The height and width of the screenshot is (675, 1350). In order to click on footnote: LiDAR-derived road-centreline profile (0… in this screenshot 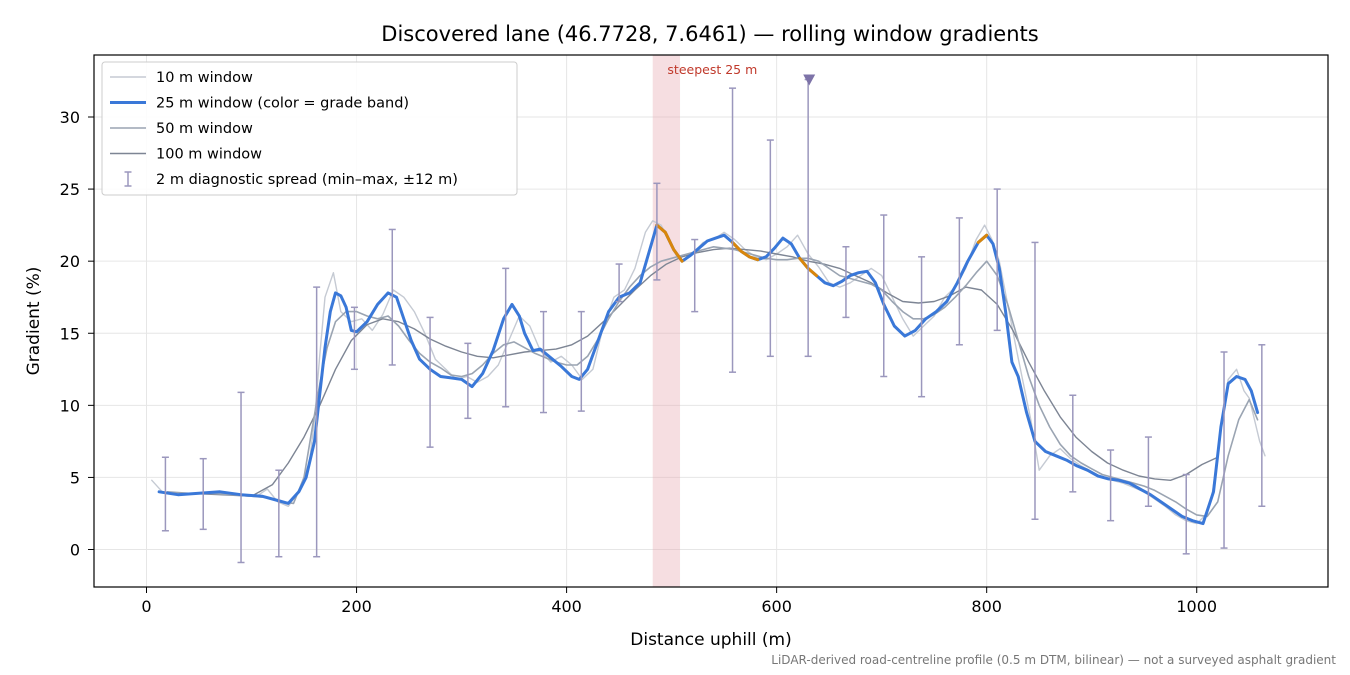, I will do `click(1053, 660)`.